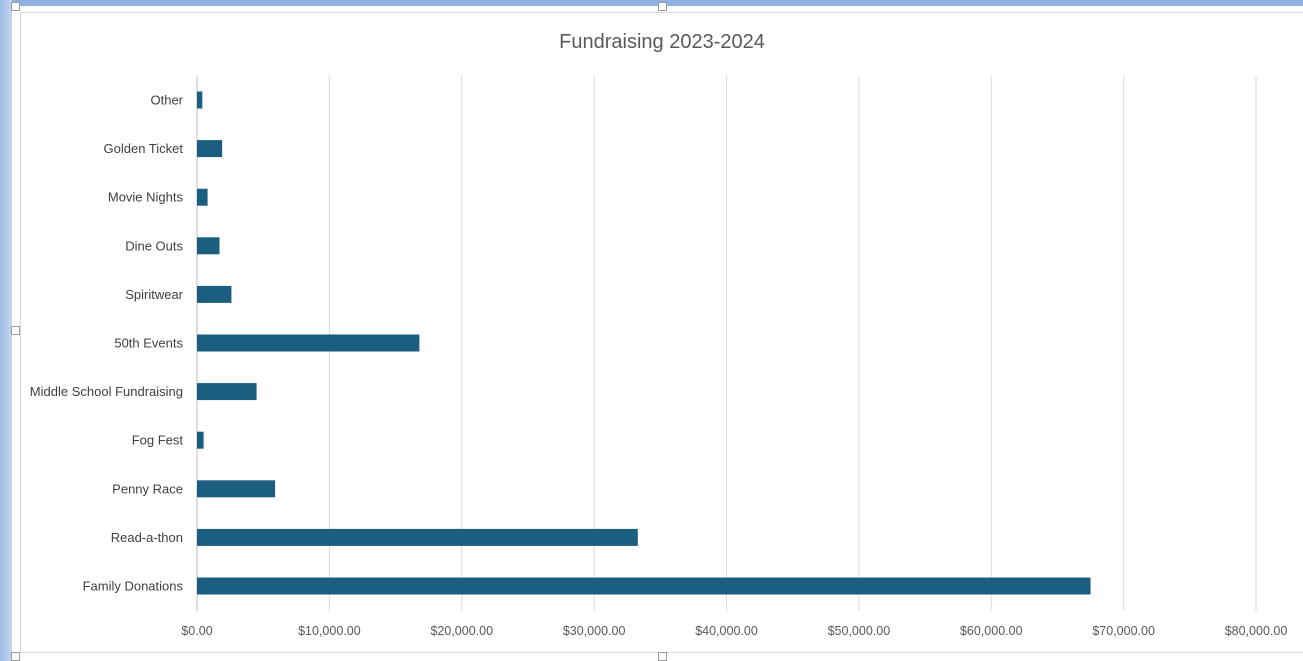 This screenshot has height=661, width=1303. I want to click on category-label: Family Donations, so click(133, 586).